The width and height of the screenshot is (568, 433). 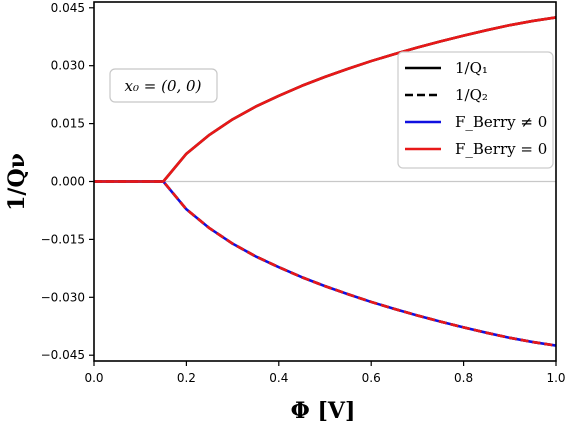 I want to click on y-tick-label: −0.030, so click(x=63, y=297).